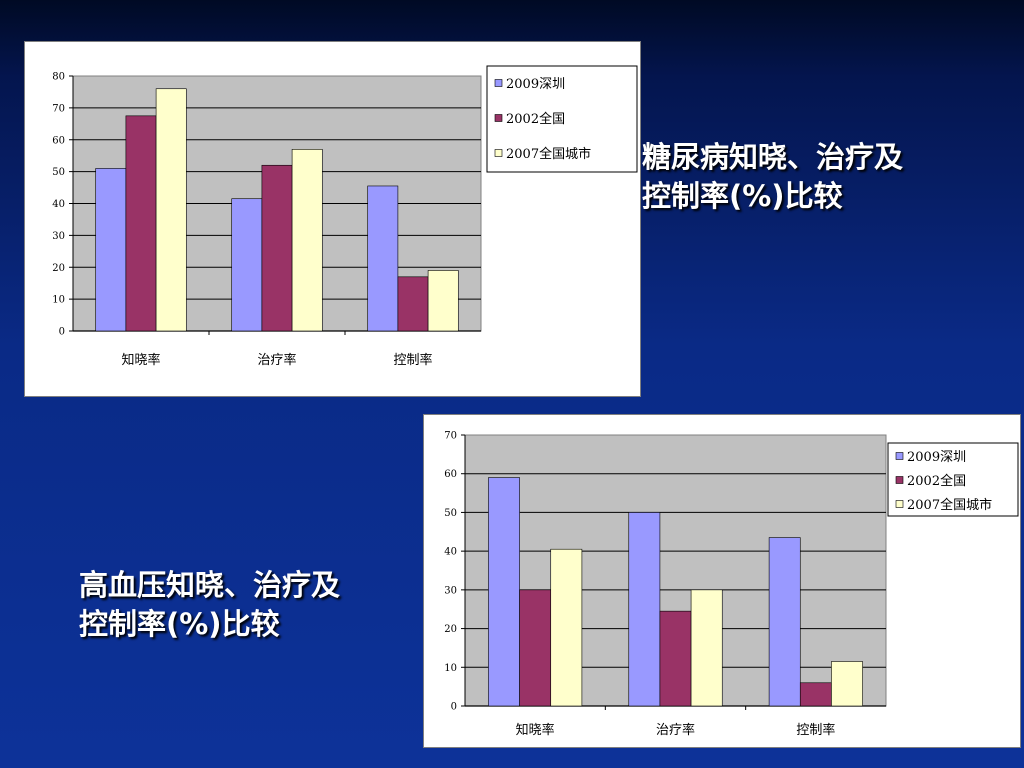 This screenshot has width=1024, height=768. What do you see at coordinates (773, 157) in the screenshot?
I see `diabetes-title-line1: 糖尿病知晓、治疗及` at bounding box center [773, 157].